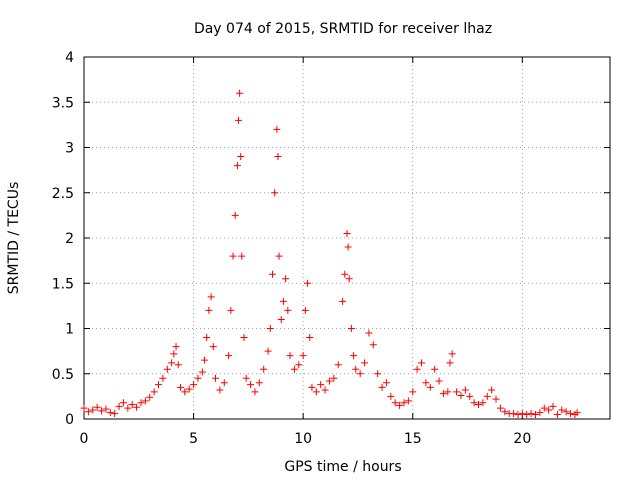  What do you see at coordinates (522, 439) in the screenshot?
I see `x-tick-label: 20` at bounding box center [522, 439].